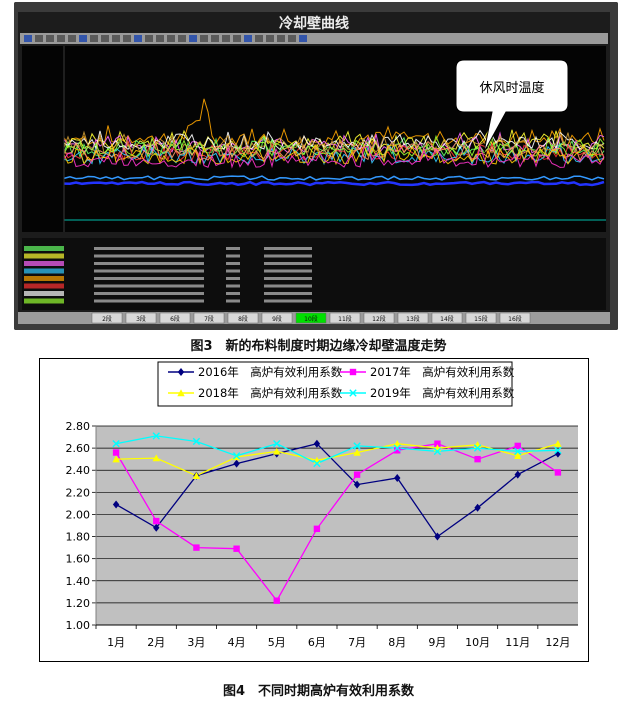 The image size is (637, 701). I want to click on y-tick-label: 1.60, so click(78, 559).